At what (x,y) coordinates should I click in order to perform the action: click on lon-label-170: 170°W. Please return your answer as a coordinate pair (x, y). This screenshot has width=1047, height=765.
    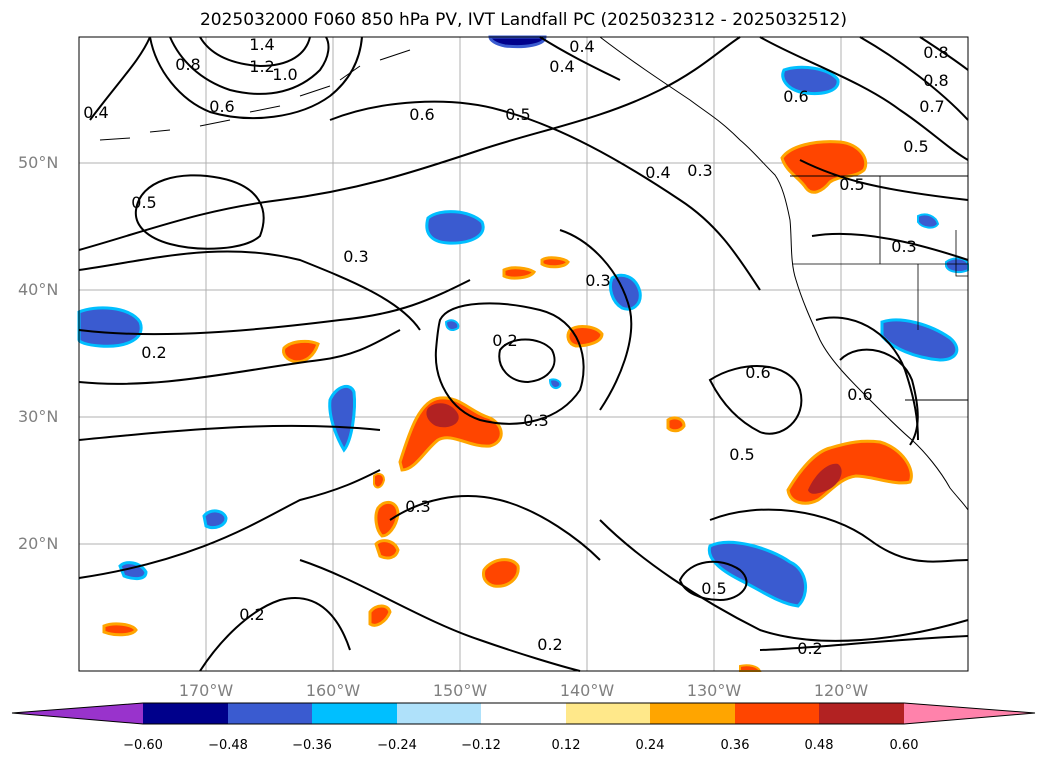
    Looking at the image, I should click on (206, 690).